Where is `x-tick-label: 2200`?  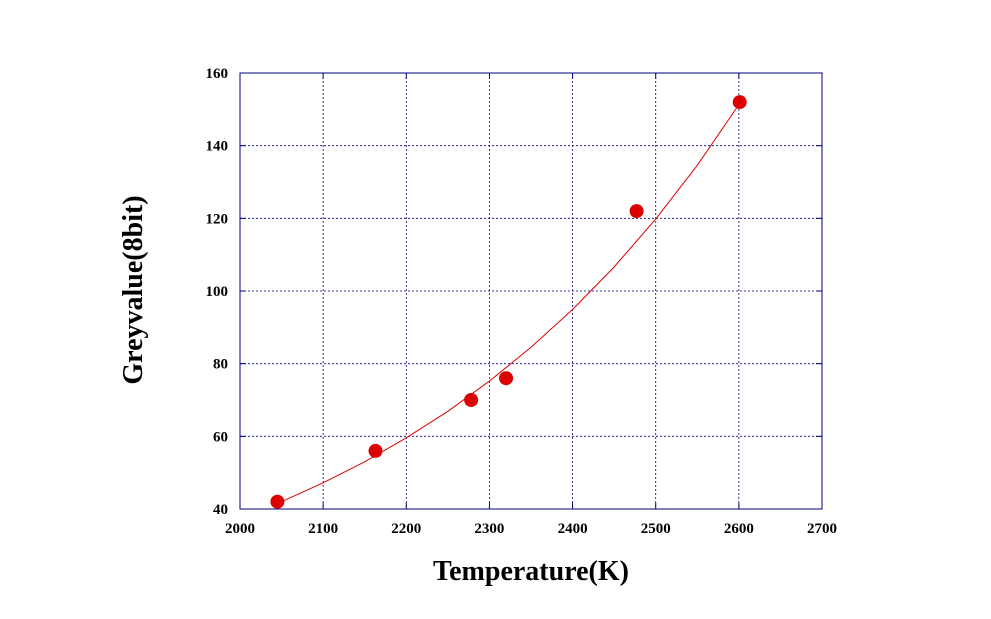
x-tick-label: 2200 is located at coordinates (406, 529).